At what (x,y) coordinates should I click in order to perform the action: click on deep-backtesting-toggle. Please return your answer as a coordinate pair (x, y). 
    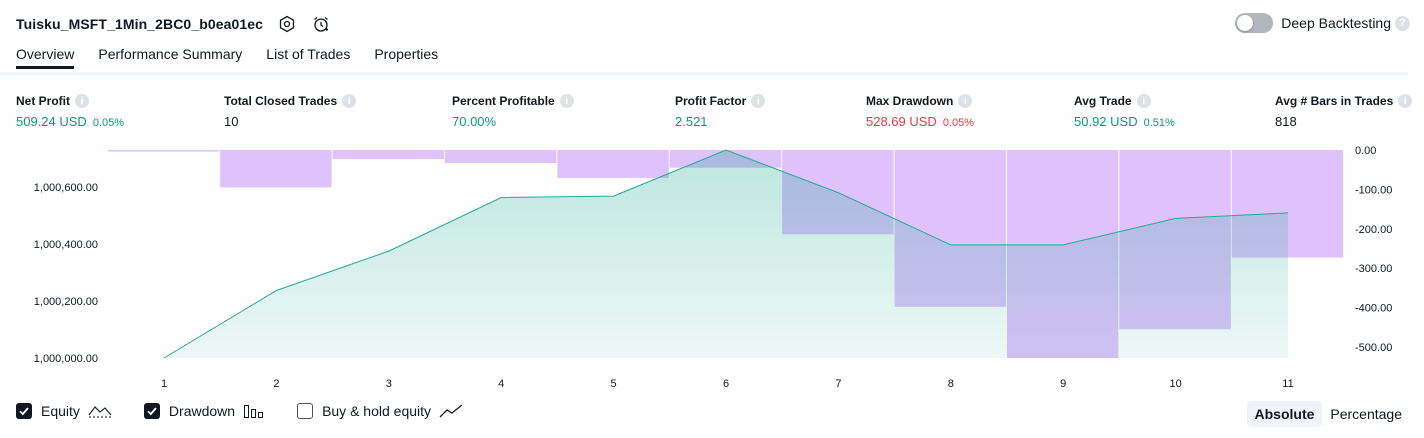
    Looking at the image, I should click on (1254, 23).